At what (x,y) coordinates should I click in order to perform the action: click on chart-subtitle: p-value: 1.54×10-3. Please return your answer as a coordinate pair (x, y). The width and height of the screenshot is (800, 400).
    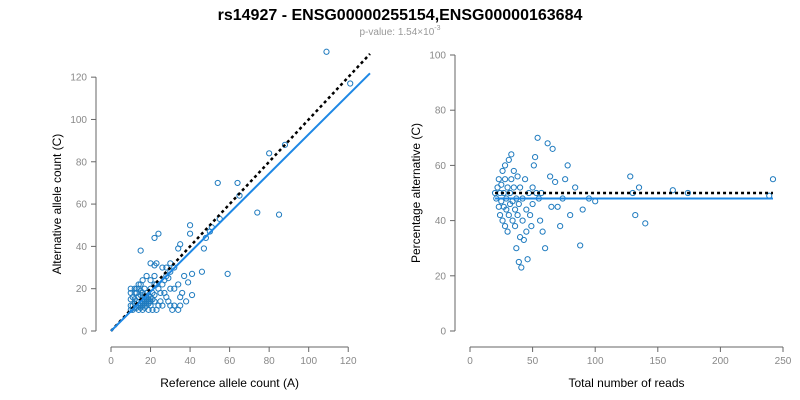
    Looking at the image, I should click on (399, 31).